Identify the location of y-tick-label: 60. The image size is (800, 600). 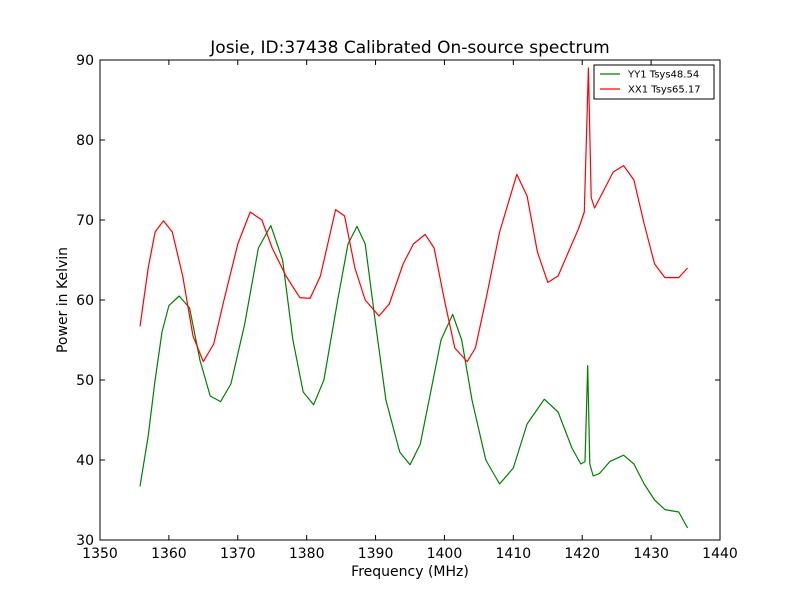
(85, 301).